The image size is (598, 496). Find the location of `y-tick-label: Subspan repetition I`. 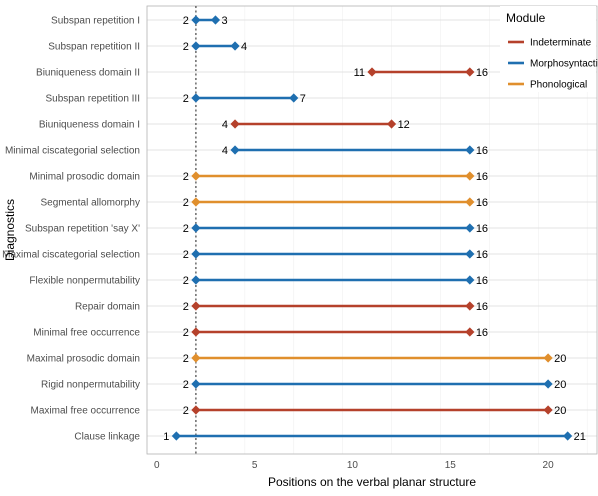

y-tick-label: Subspan repetition I is located at coordinates (95, 21).